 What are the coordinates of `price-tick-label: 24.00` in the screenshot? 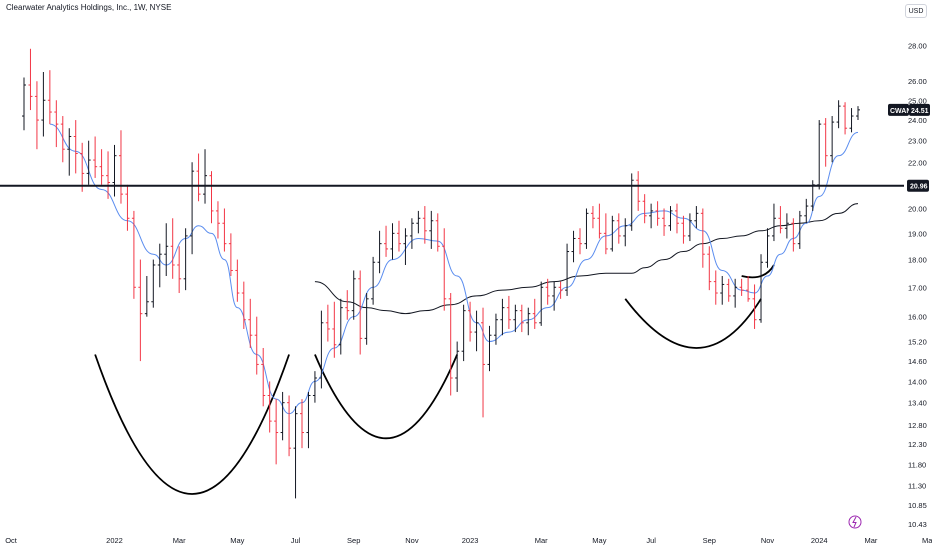 It's located at (917, 120).